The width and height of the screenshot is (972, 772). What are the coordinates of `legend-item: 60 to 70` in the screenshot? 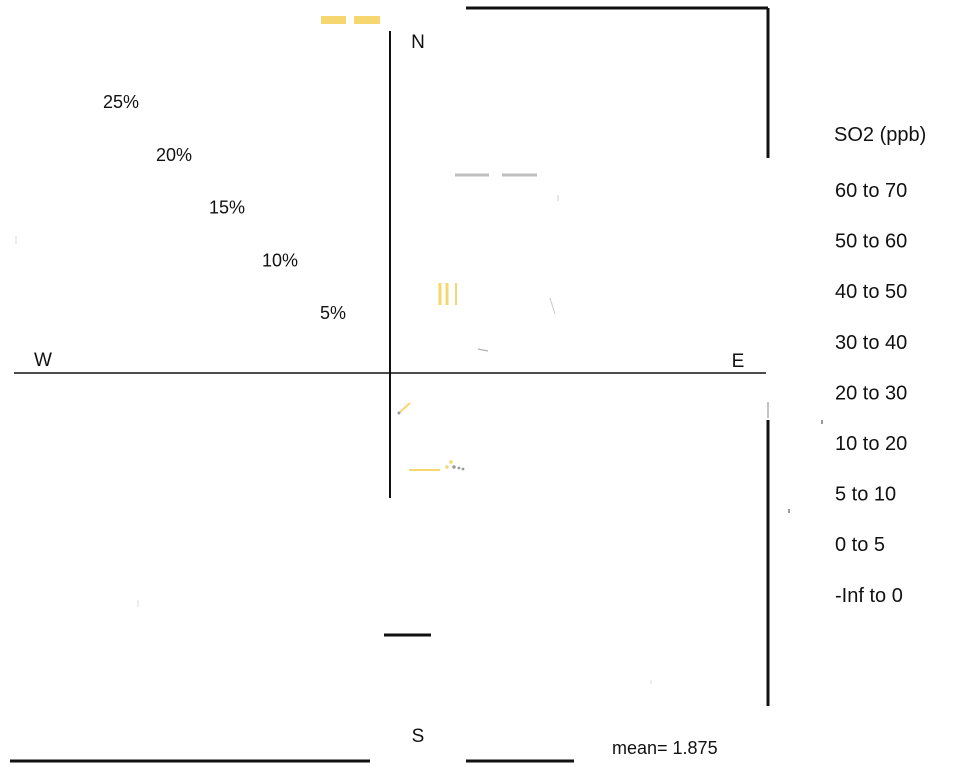 It's located at (871, 191).